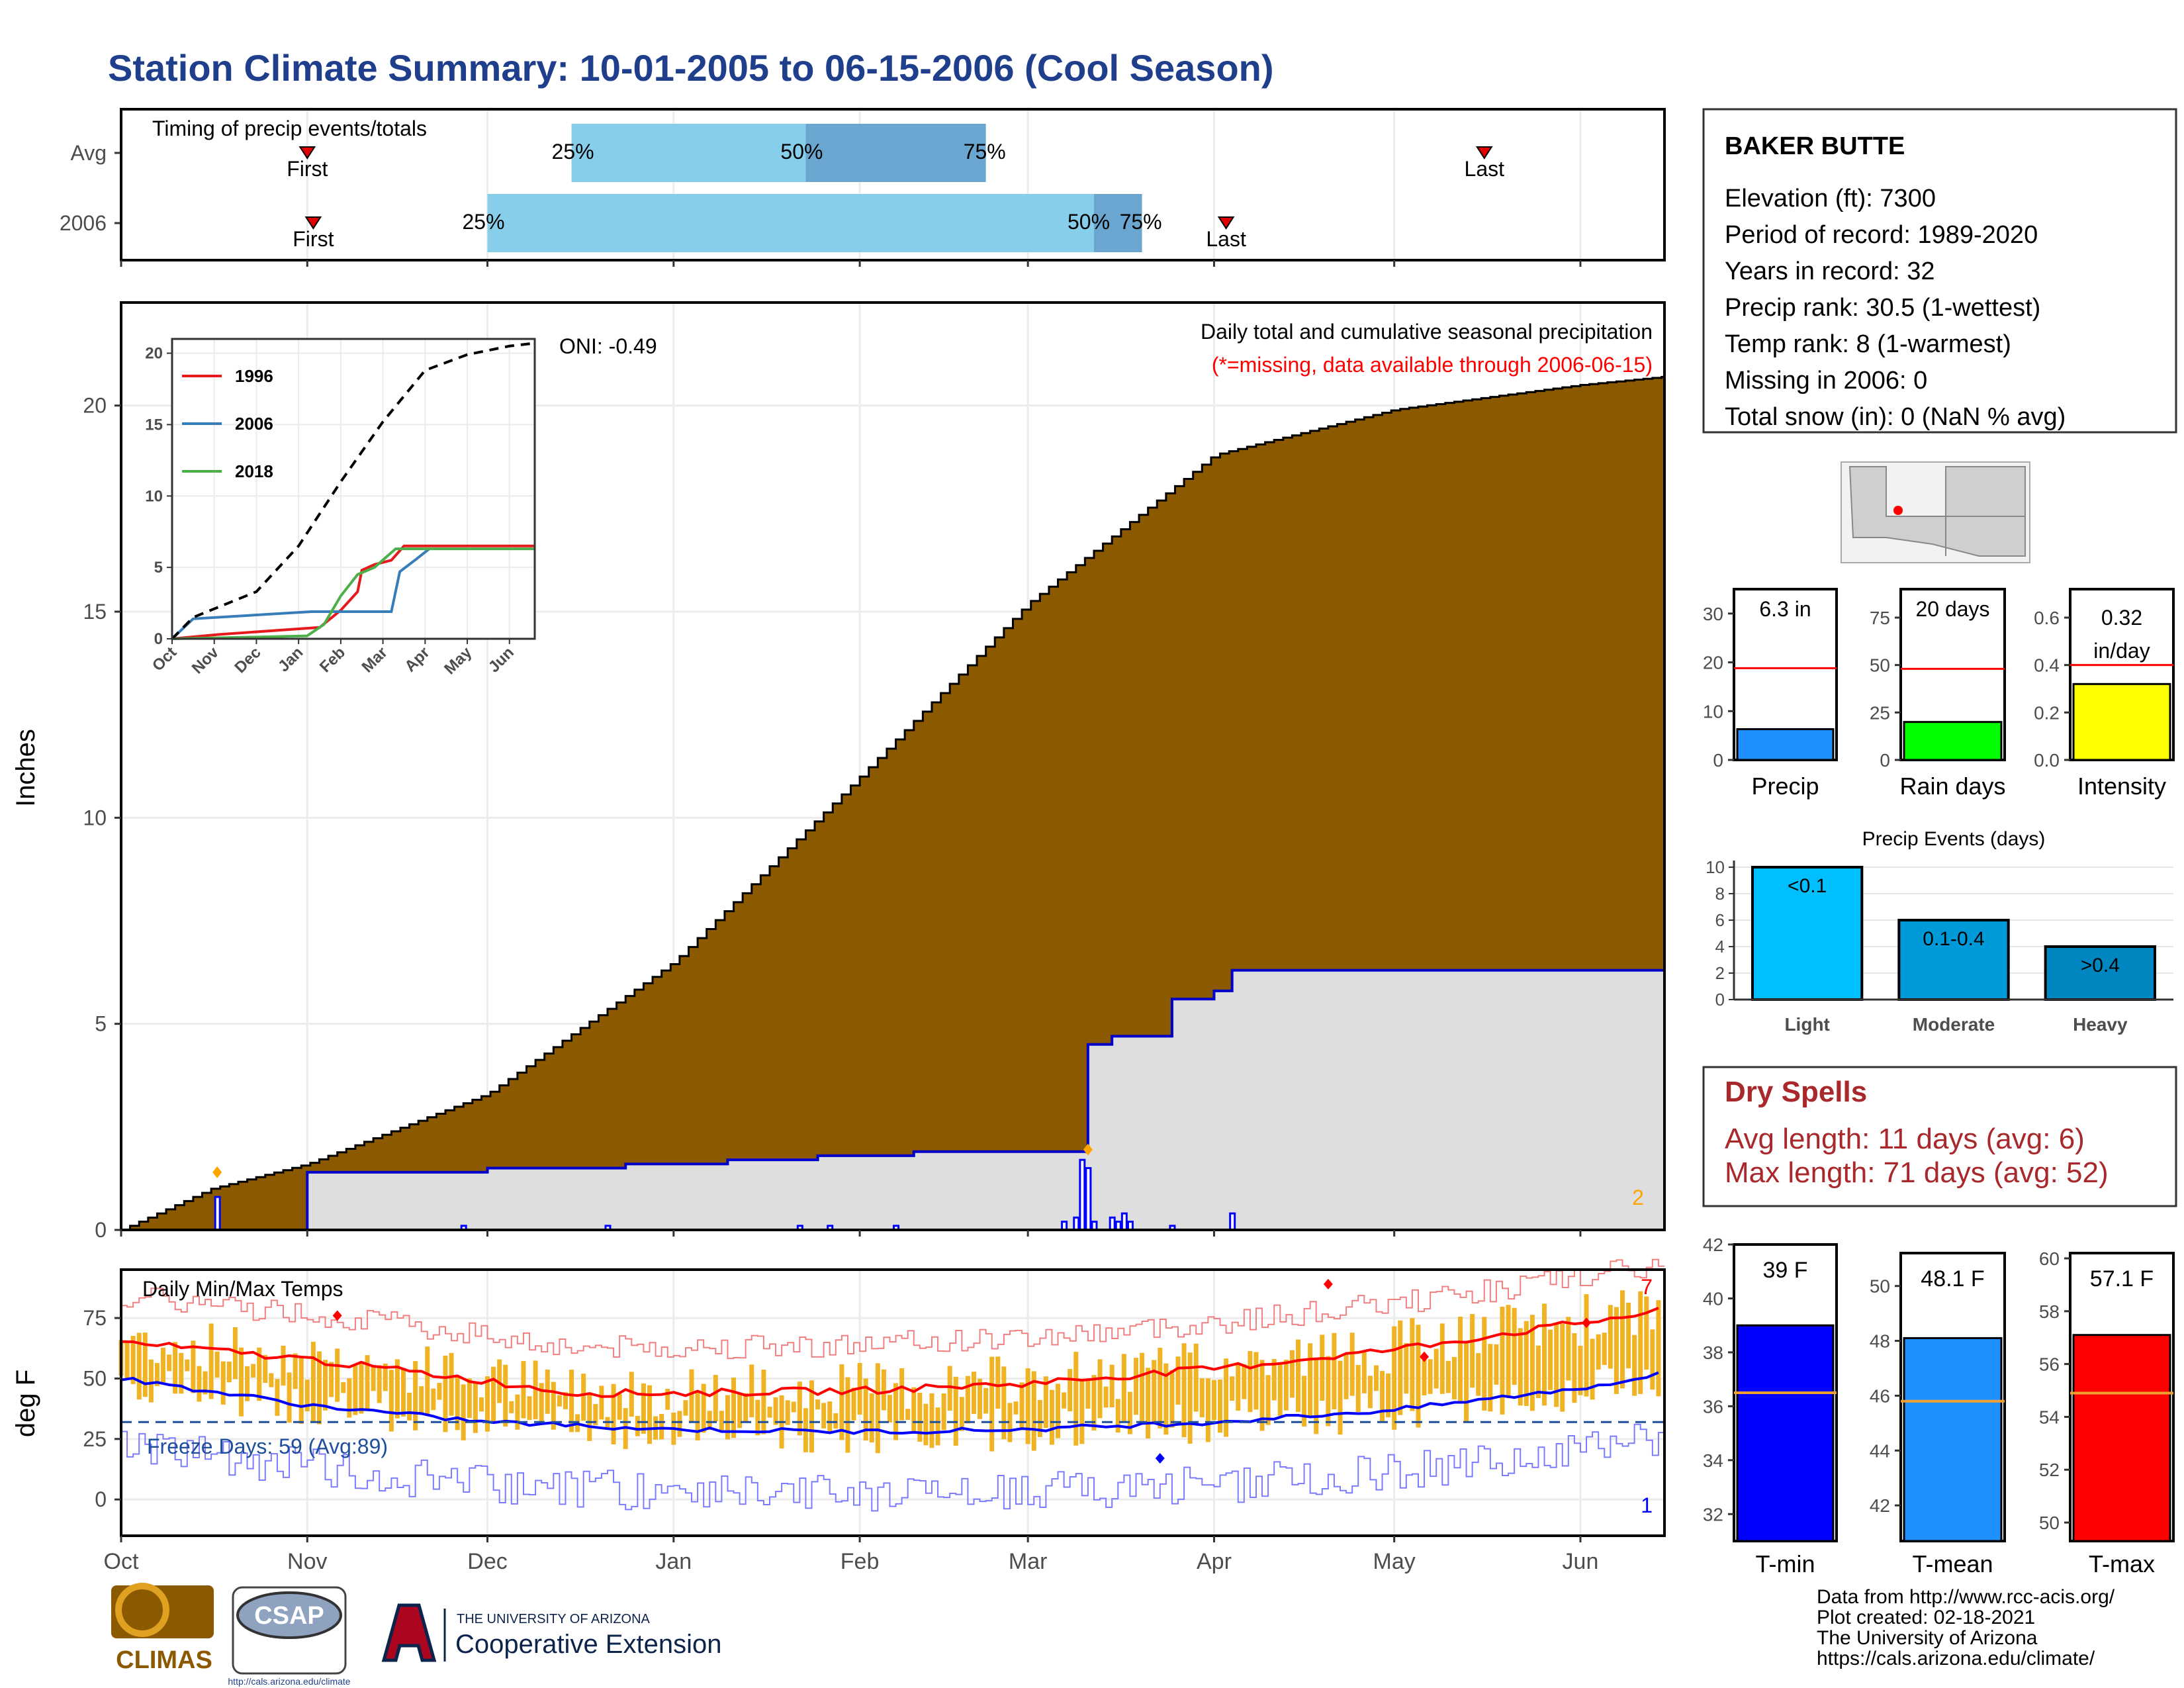 The width and height of the screenshot is (2184, 1688). I want to click on month-tick-label: Dec, so click(487, 1561).